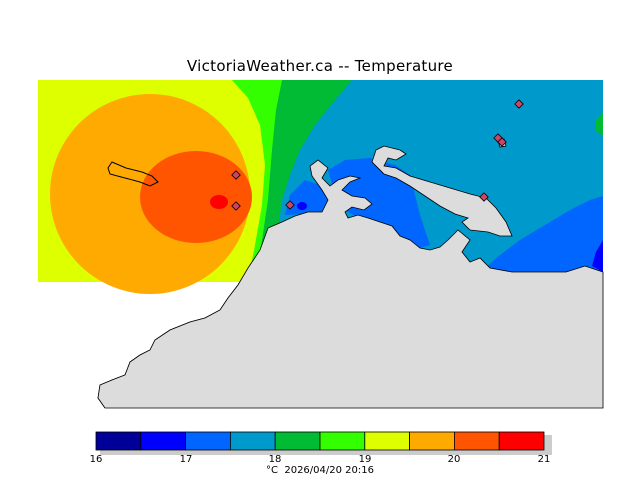 This screenshot has height=480, width=640. What do you see at coordinates (133, 174) in the screenshot?
I see `island-west-outline` at bounding box center [133, 174].